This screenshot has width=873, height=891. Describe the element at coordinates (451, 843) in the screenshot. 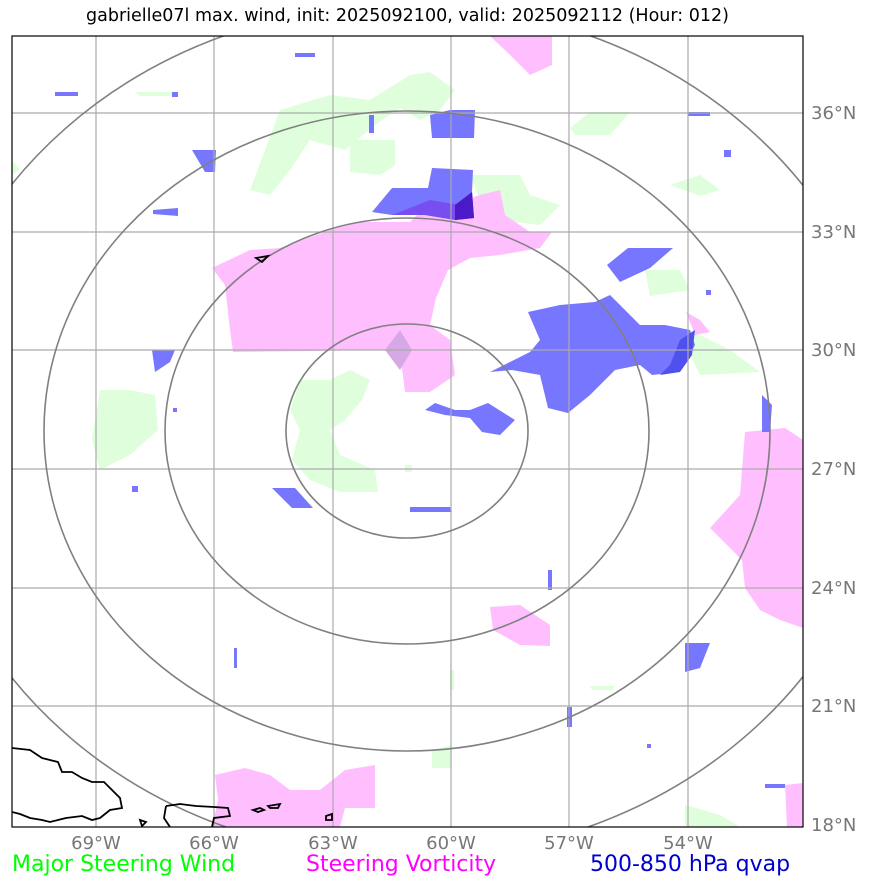

I see `lon-label-60w: 60°W` at that location.